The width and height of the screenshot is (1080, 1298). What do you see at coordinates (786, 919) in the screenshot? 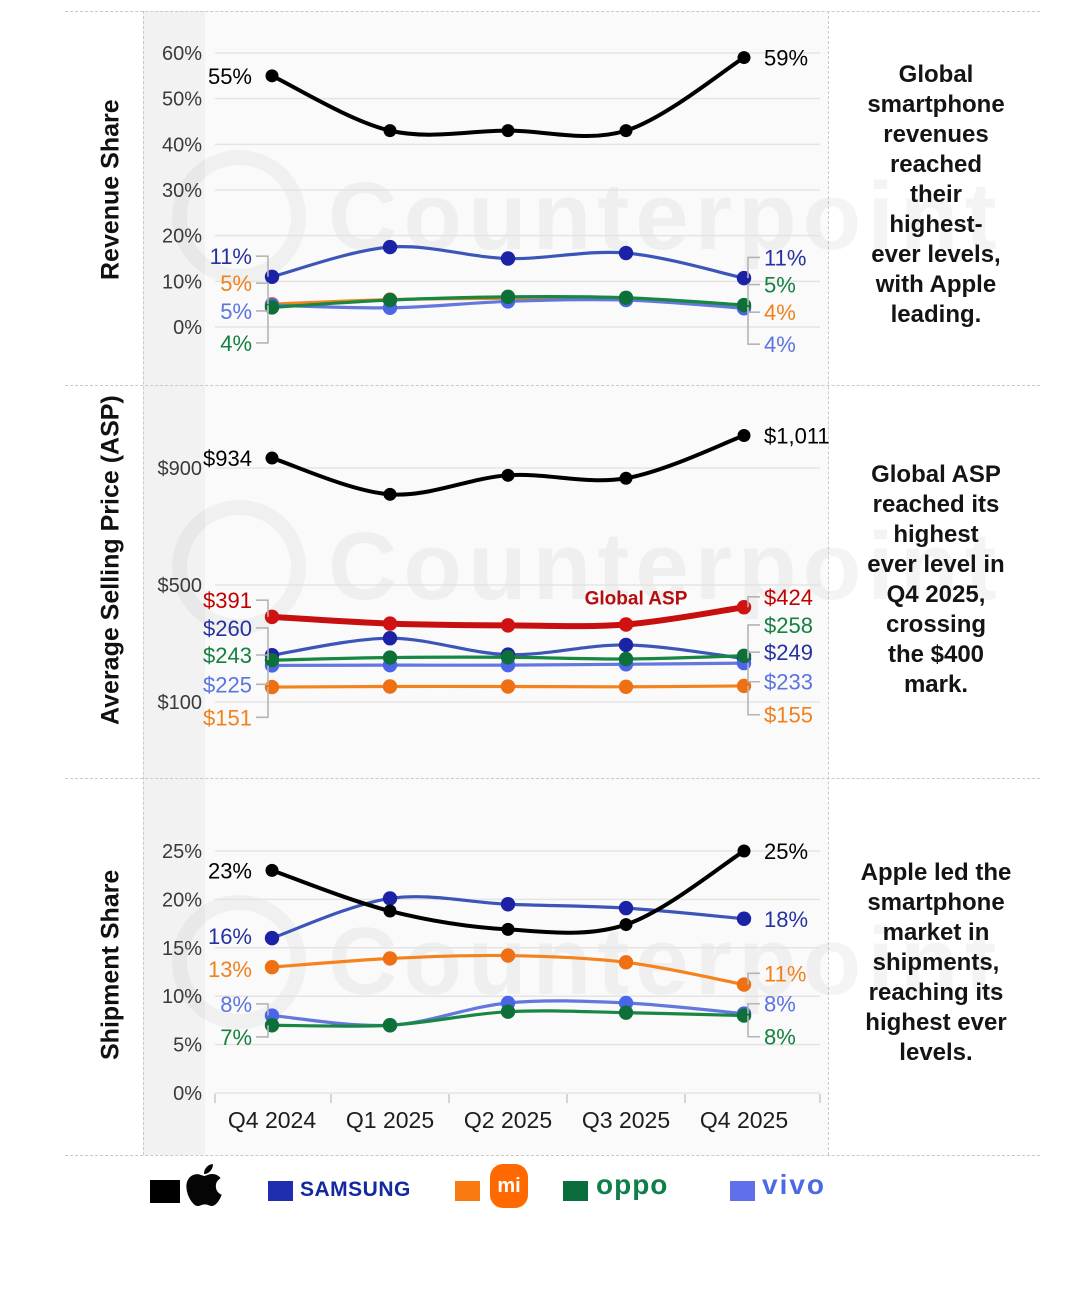
I see `value-label-end: 18%` at bounding box center [786, 919].